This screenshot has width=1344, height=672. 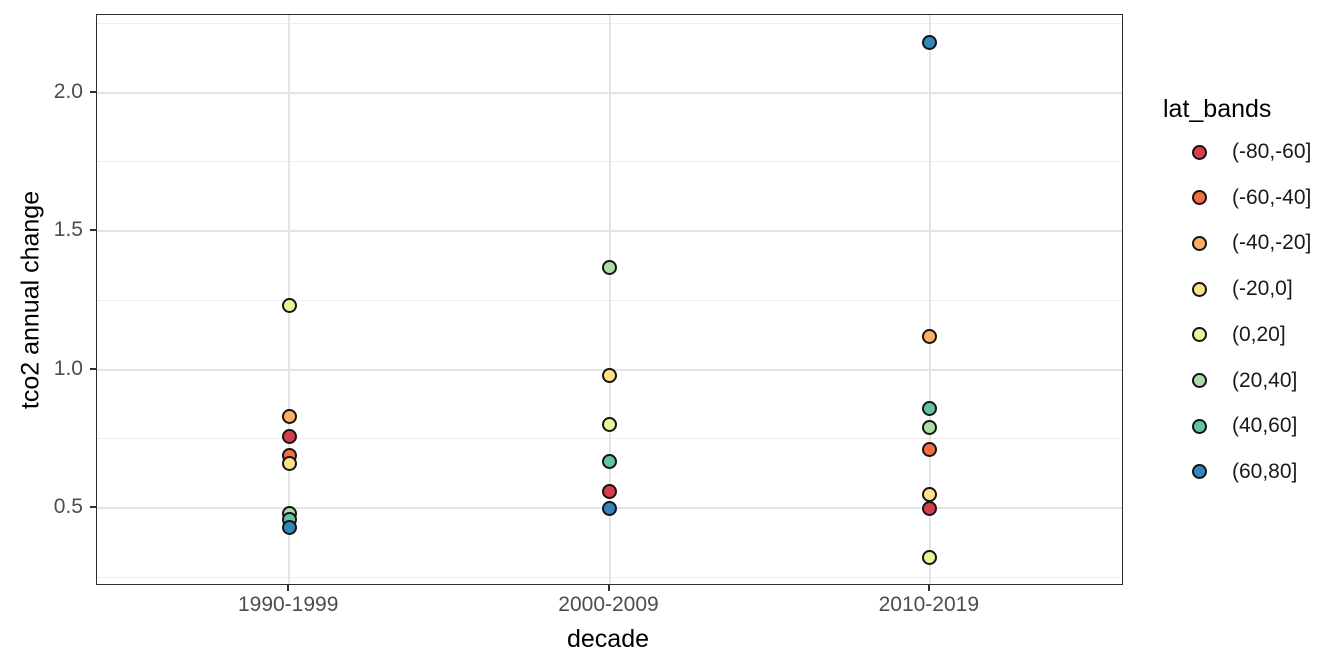 What do you see at coordinates (1265, 426) in the screenshot?
I see `legend-label-(40,60]: (40,60]` at bounding box center [1265, 426].